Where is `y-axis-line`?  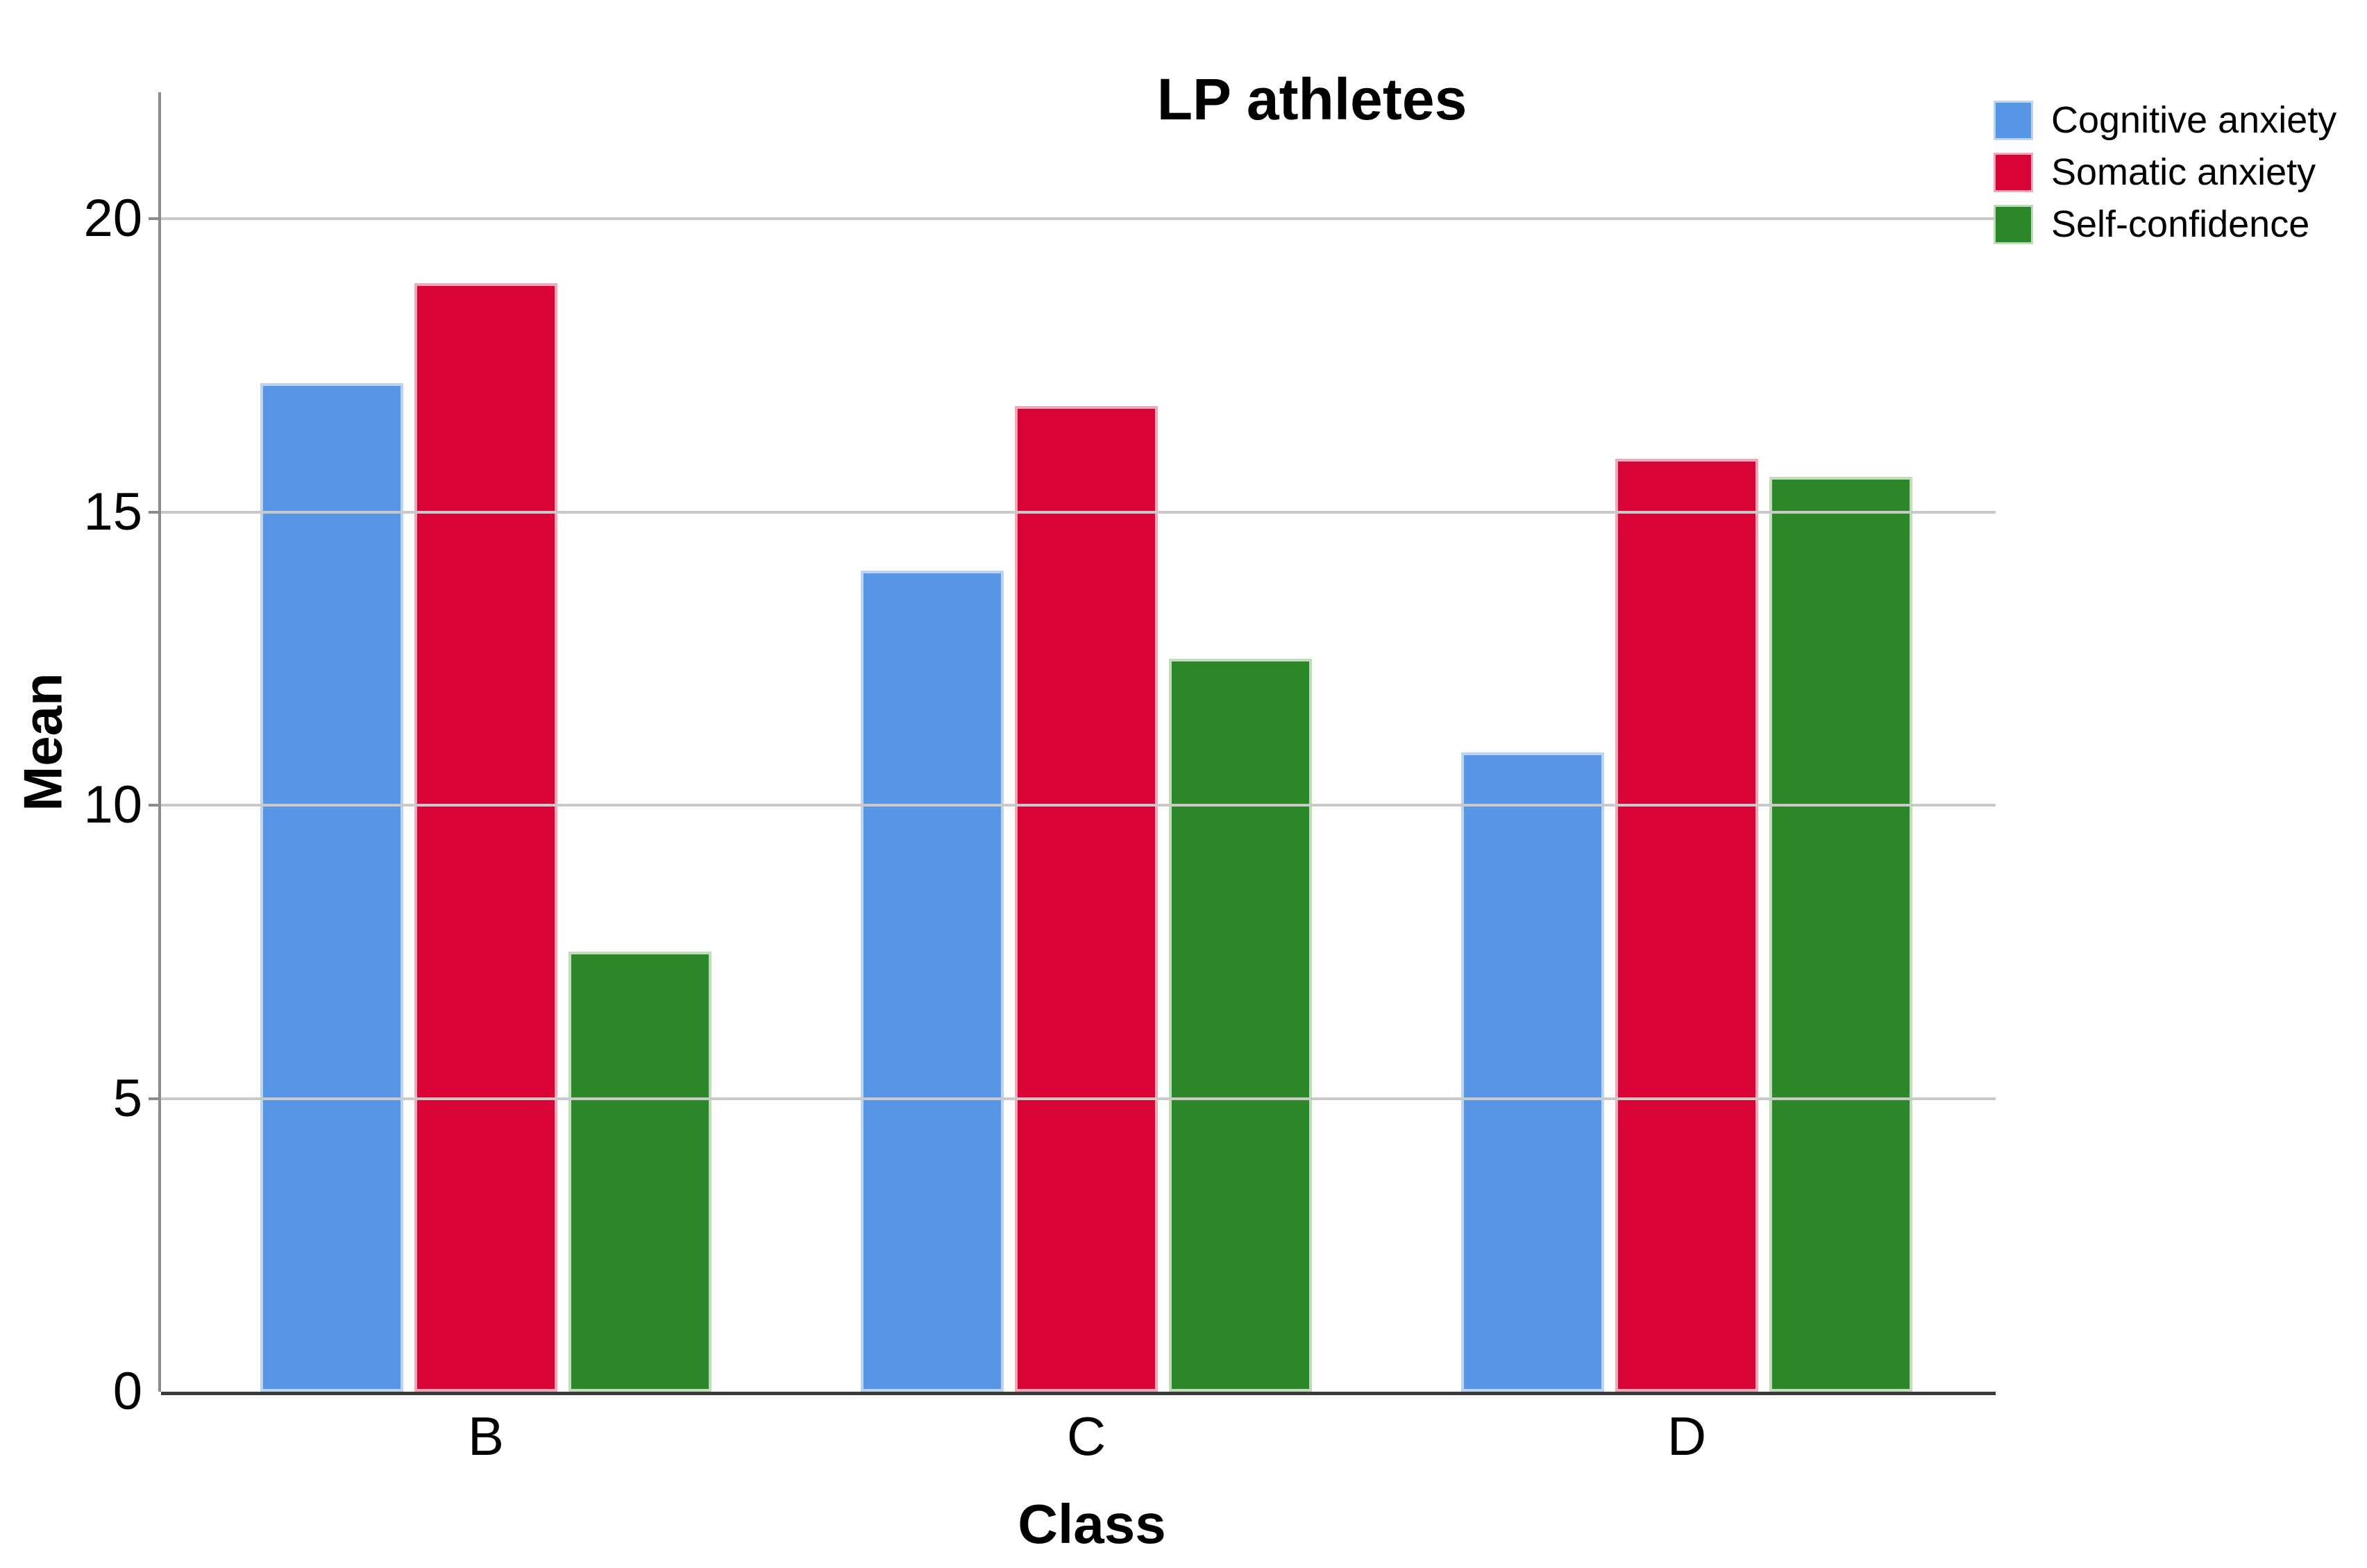 y-axis-line is located at coordinates (159, 742).